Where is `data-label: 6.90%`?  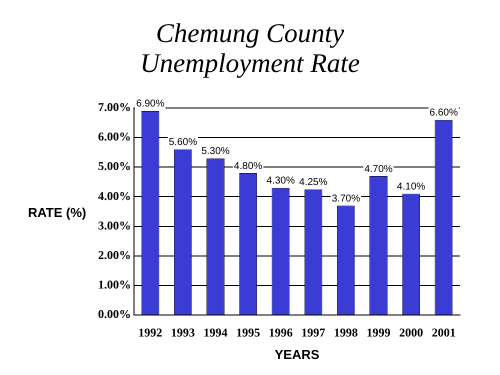
data-label: 6.90% is located at coordinates (150, 104).